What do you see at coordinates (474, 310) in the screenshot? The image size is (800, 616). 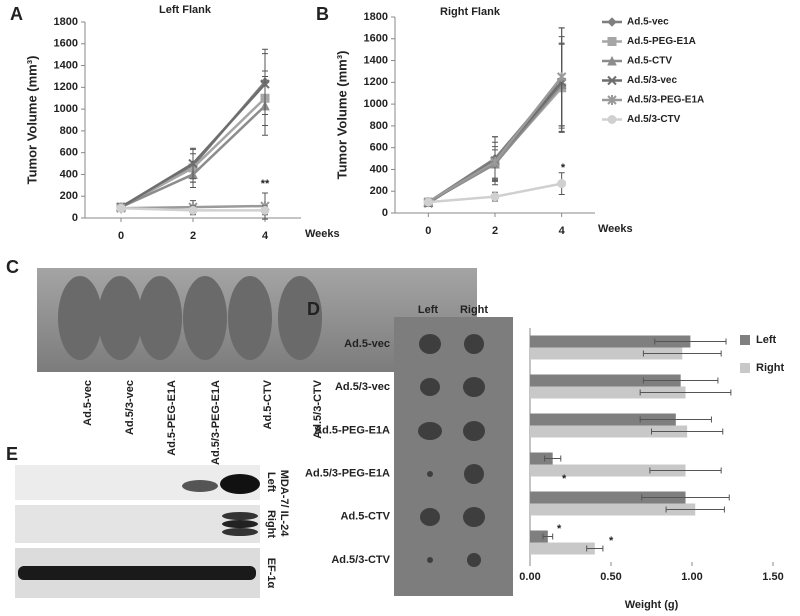 I see `column-label: Right` at bounding box center [474, 310].